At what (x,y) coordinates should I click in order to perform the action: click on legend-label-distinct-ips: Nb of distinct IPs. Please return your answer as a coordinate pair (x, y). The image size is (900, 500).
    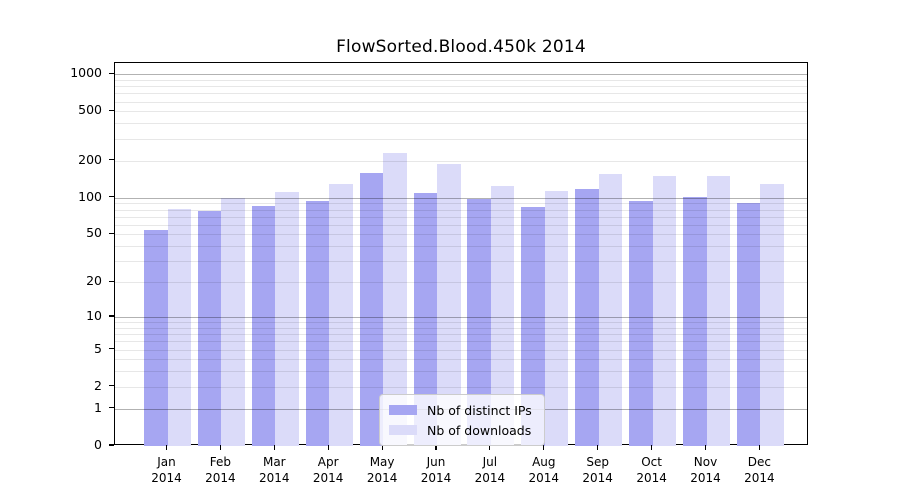
    Looking at the image, I should click on (479, 410).